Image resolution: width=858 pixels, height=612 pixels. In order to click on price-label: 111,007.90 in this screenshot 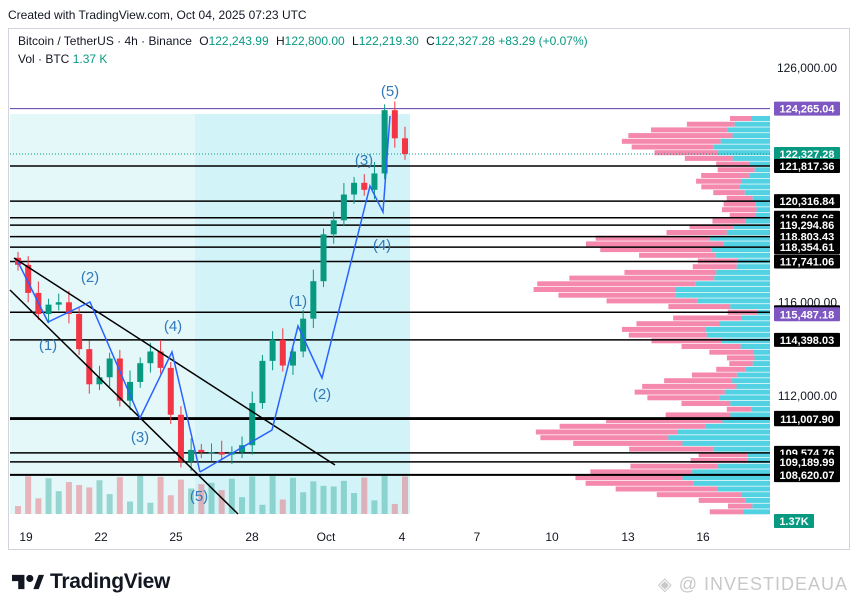, I will do `click(807, 420)`.